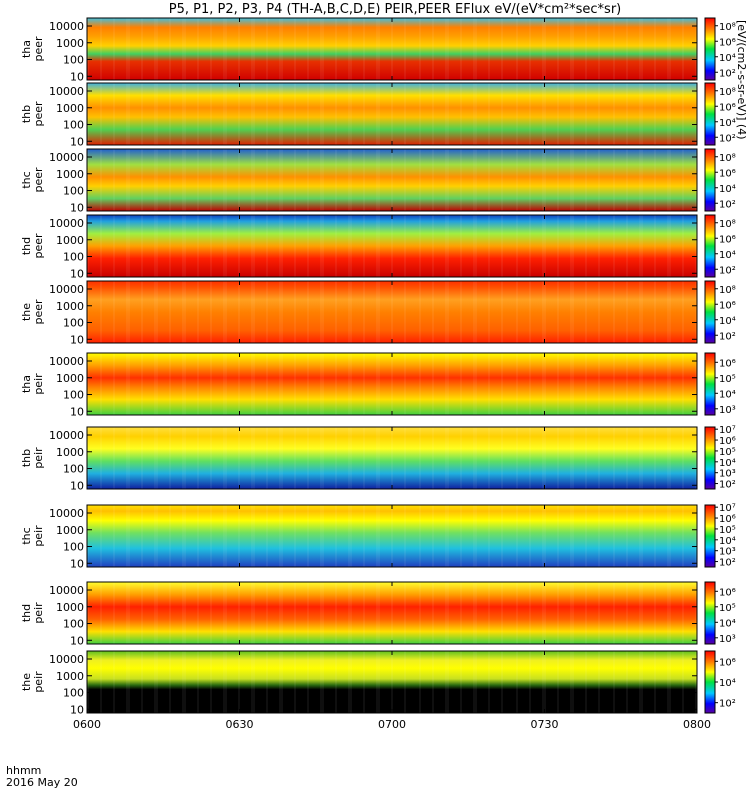 This screenshot has width=750, height=800. Describe the element at coordinates (727, 379) in the screenshot. I see `colorbar-tick-label: 10⁵` at that location.